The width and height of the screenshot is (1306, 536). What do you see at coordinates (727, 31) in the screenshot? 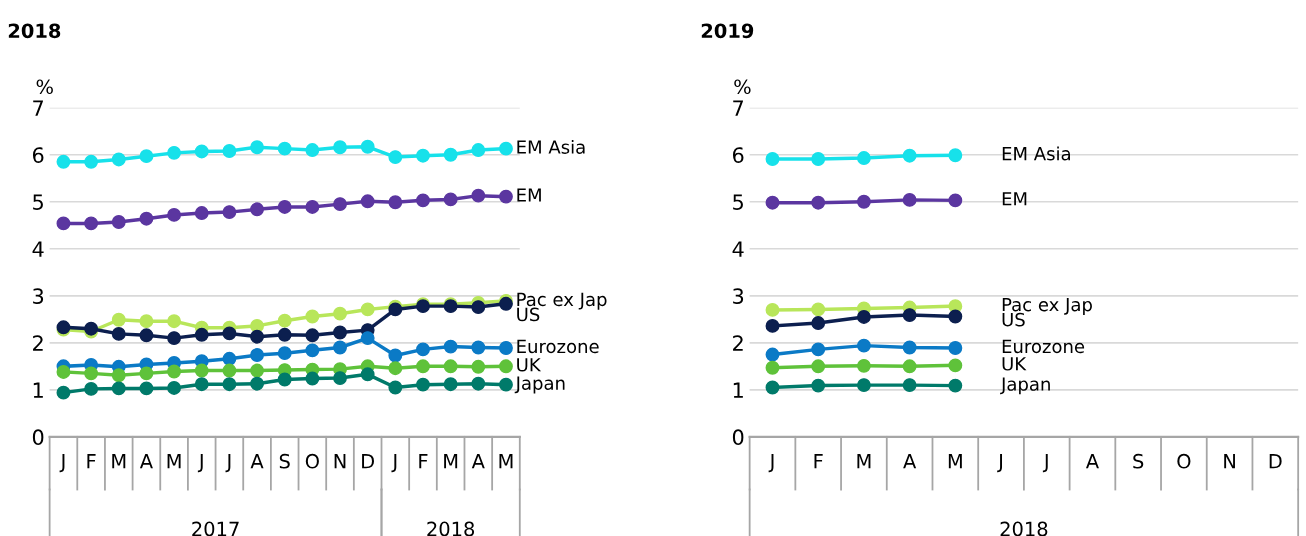
I see `chart-title: 2019` at bounding box center [727, 31].